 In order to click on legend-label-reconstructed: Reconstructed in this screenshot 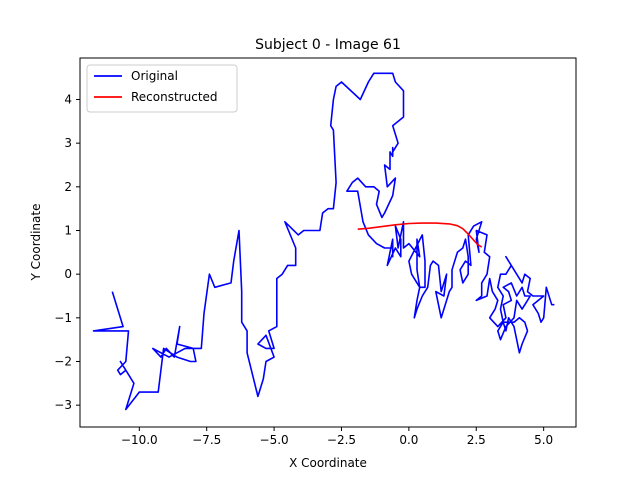, I will do `click(174, 97)`.